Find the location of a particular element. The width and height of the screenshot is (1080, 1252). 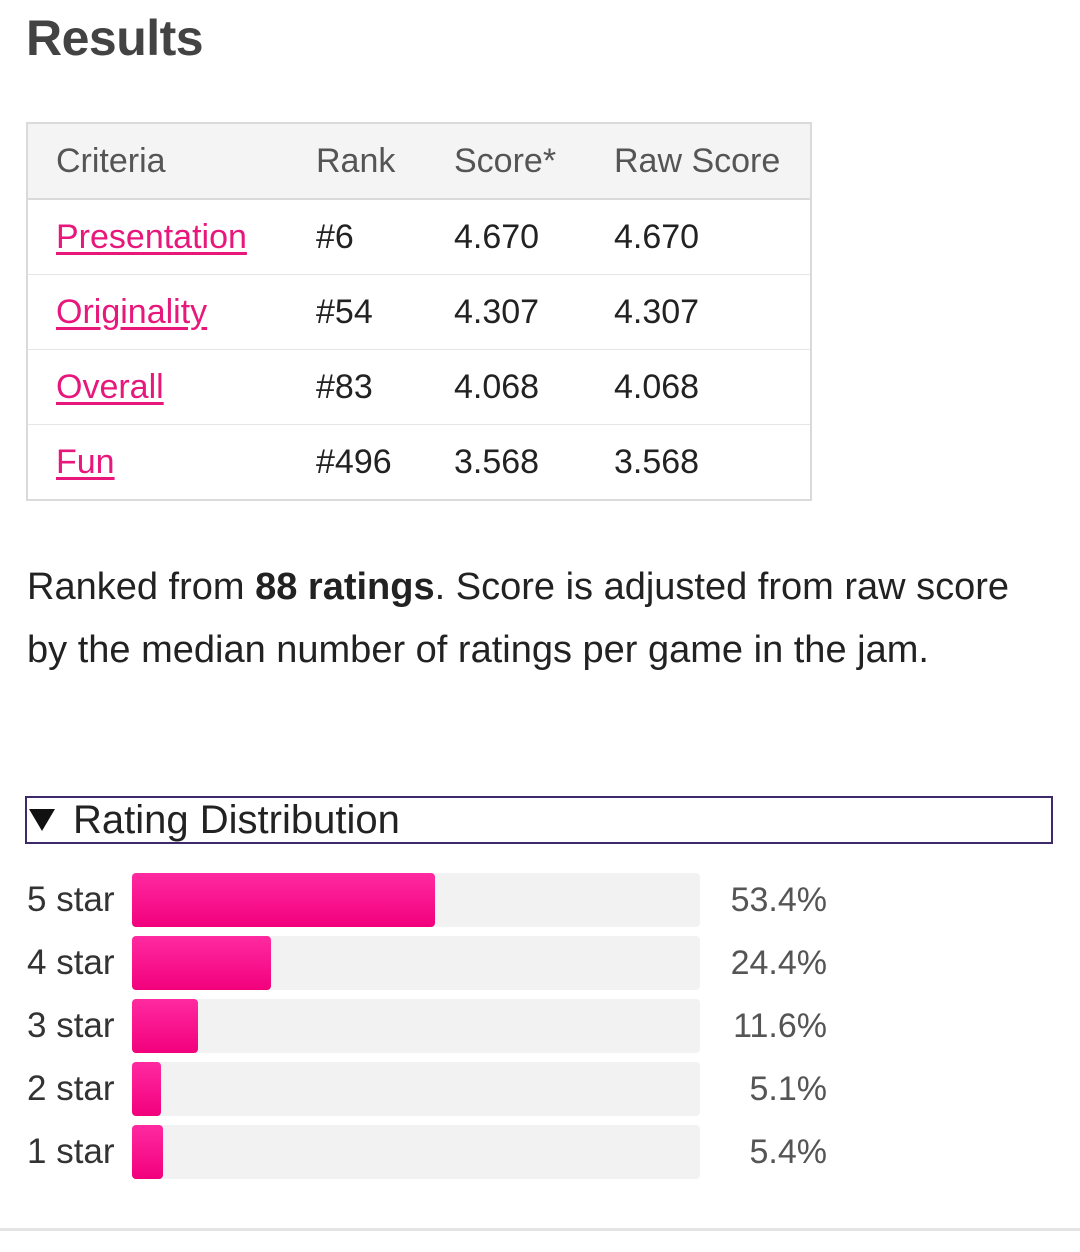

distribution-row-1-star: 1 star 5.4% is located at coordinates (427, 1152).